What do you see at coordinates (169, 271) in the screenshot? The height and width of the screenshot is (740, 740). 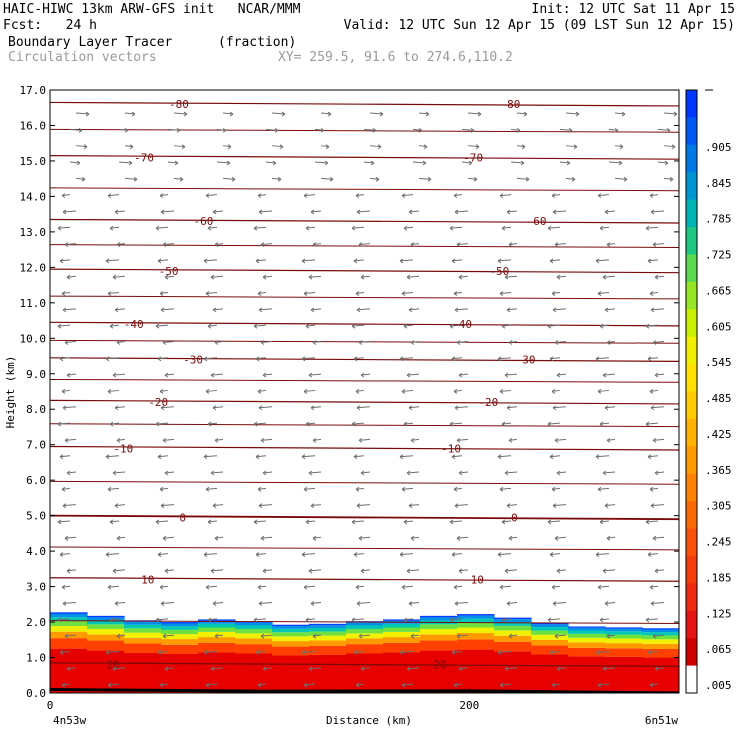 I see `isotherm-label: -50` at bounding box center [169, 271].